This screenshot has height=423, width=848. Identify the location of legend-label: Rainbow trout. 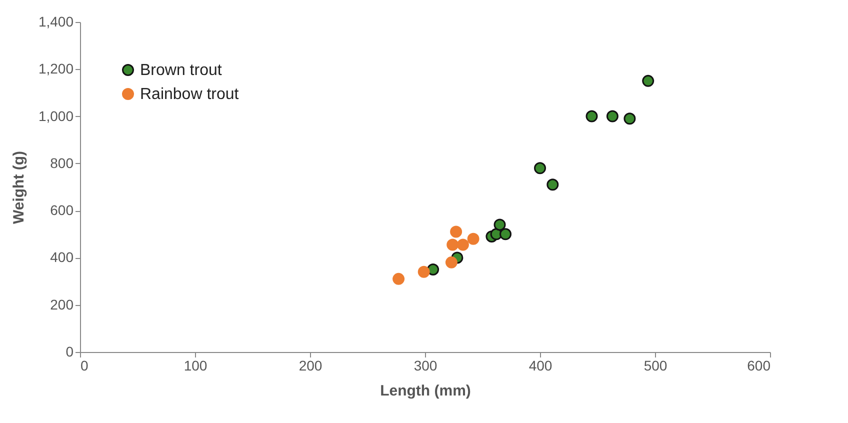
(190, 94).